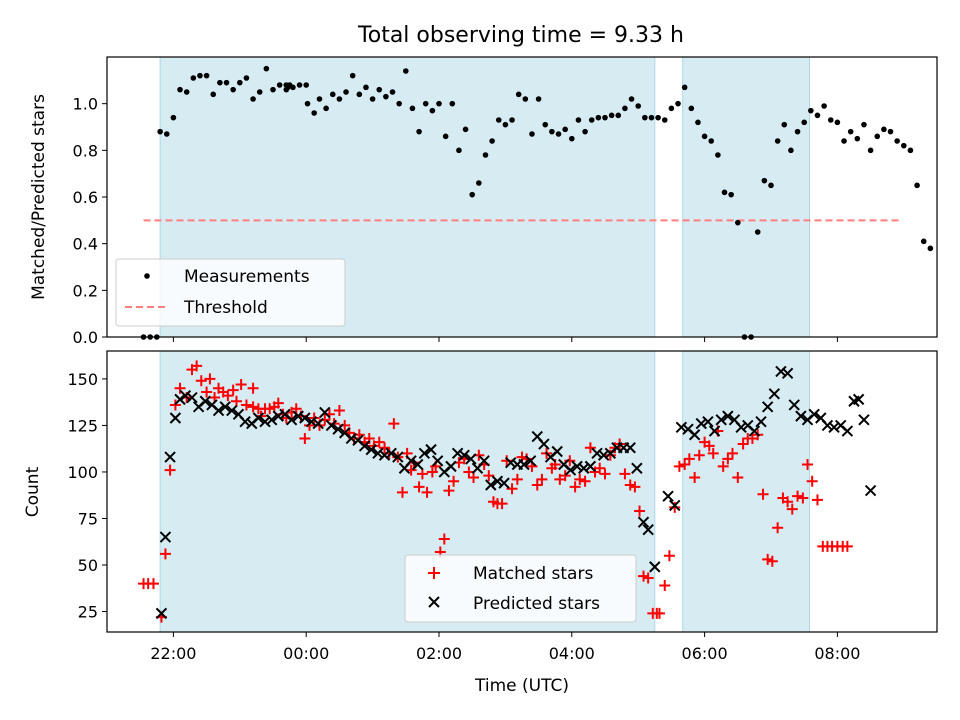  I want to click on top-y-axis-label: Matched/Predicted stars, so click(39, 197).